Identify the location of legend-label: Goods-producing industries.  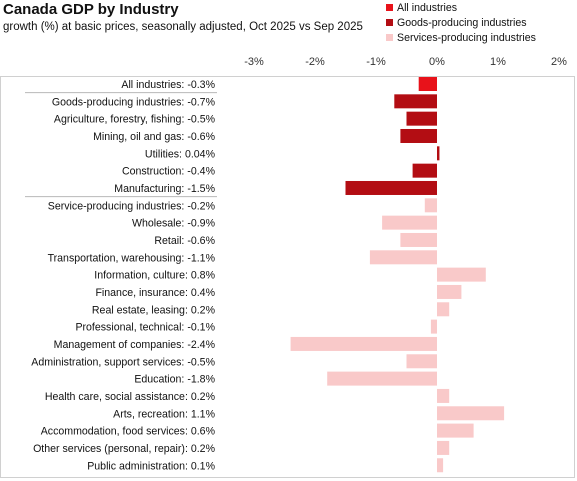
(462, 23).